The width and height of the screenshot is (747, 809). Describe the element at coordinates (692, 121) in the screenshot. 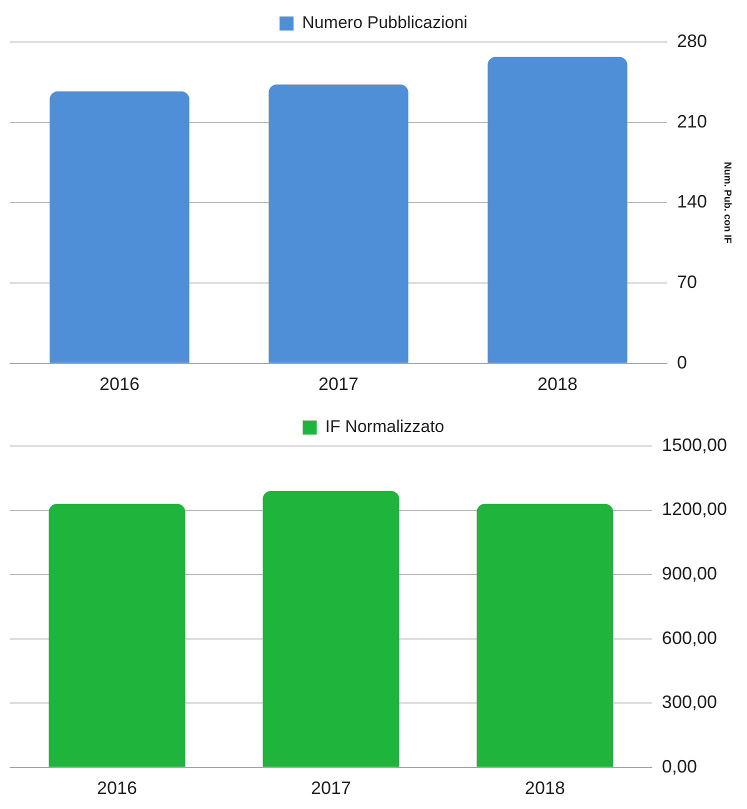

I see `y-tick-label: 210` at that location.